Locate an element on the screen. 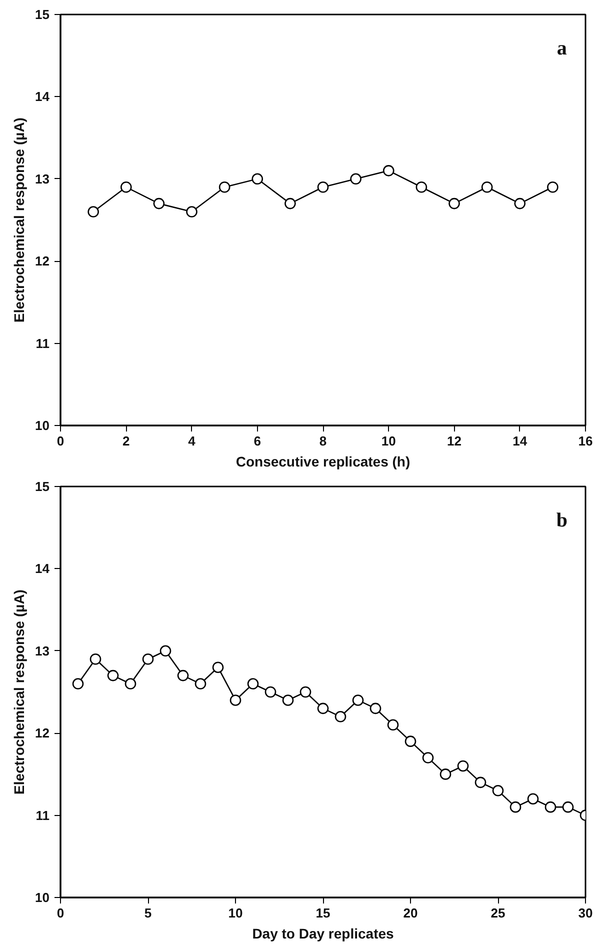  x-tick-label: 6 is located at coordinates (257, 441).